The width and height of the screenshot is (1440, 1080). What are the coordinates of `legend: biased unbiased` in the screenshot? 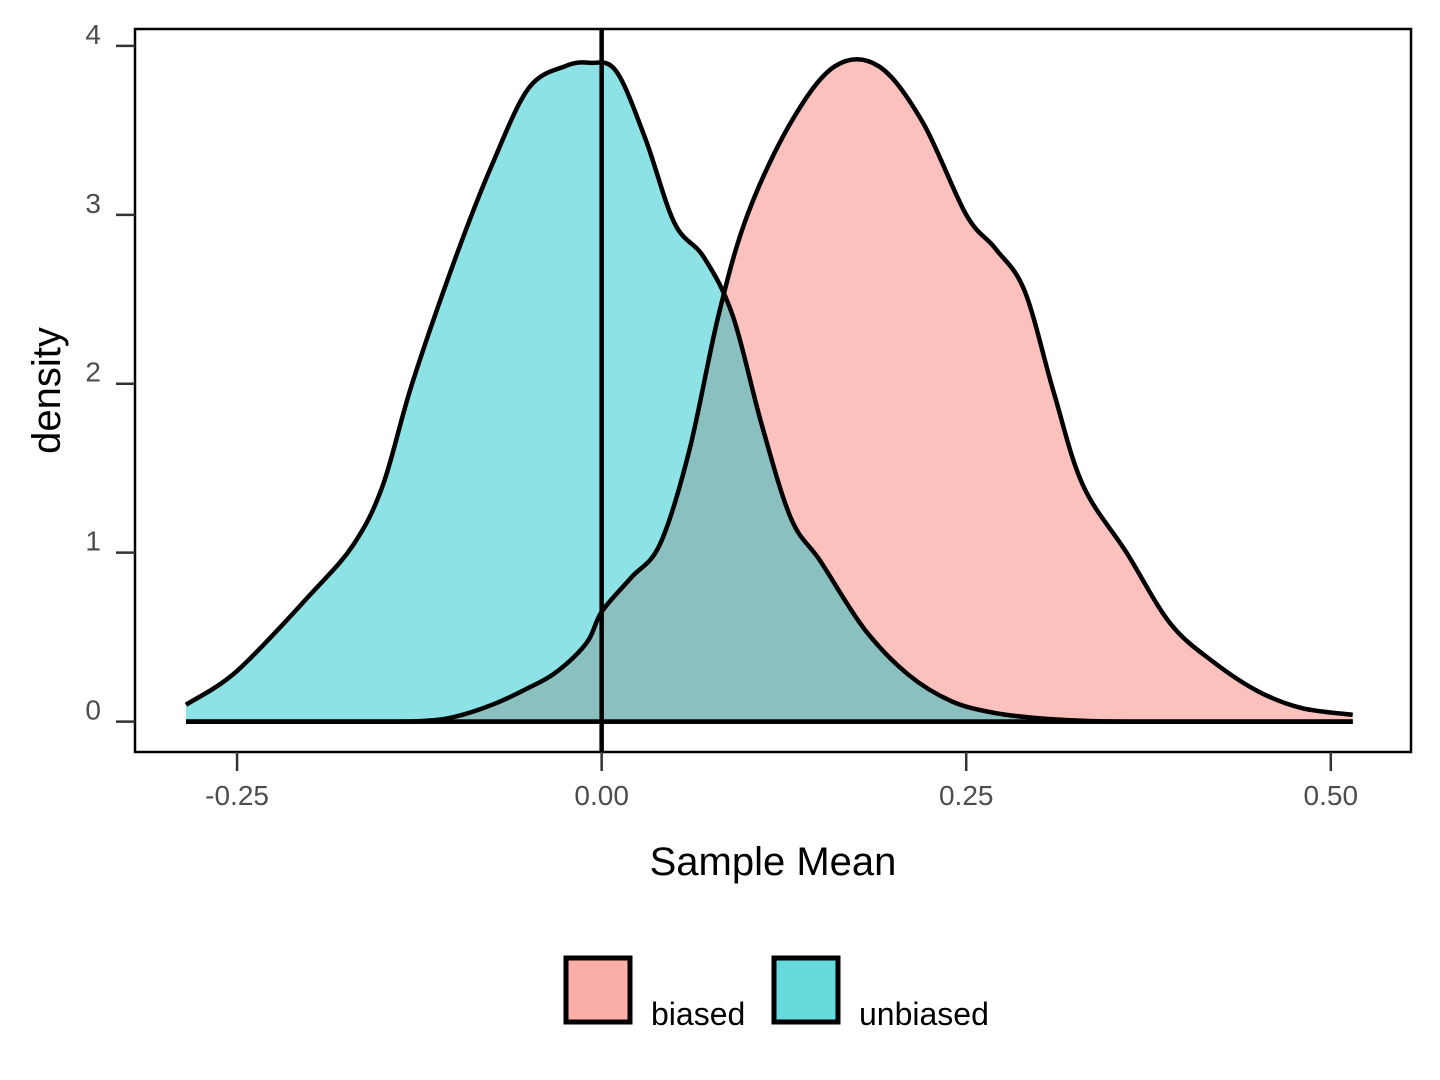 It's located at (776, 993).